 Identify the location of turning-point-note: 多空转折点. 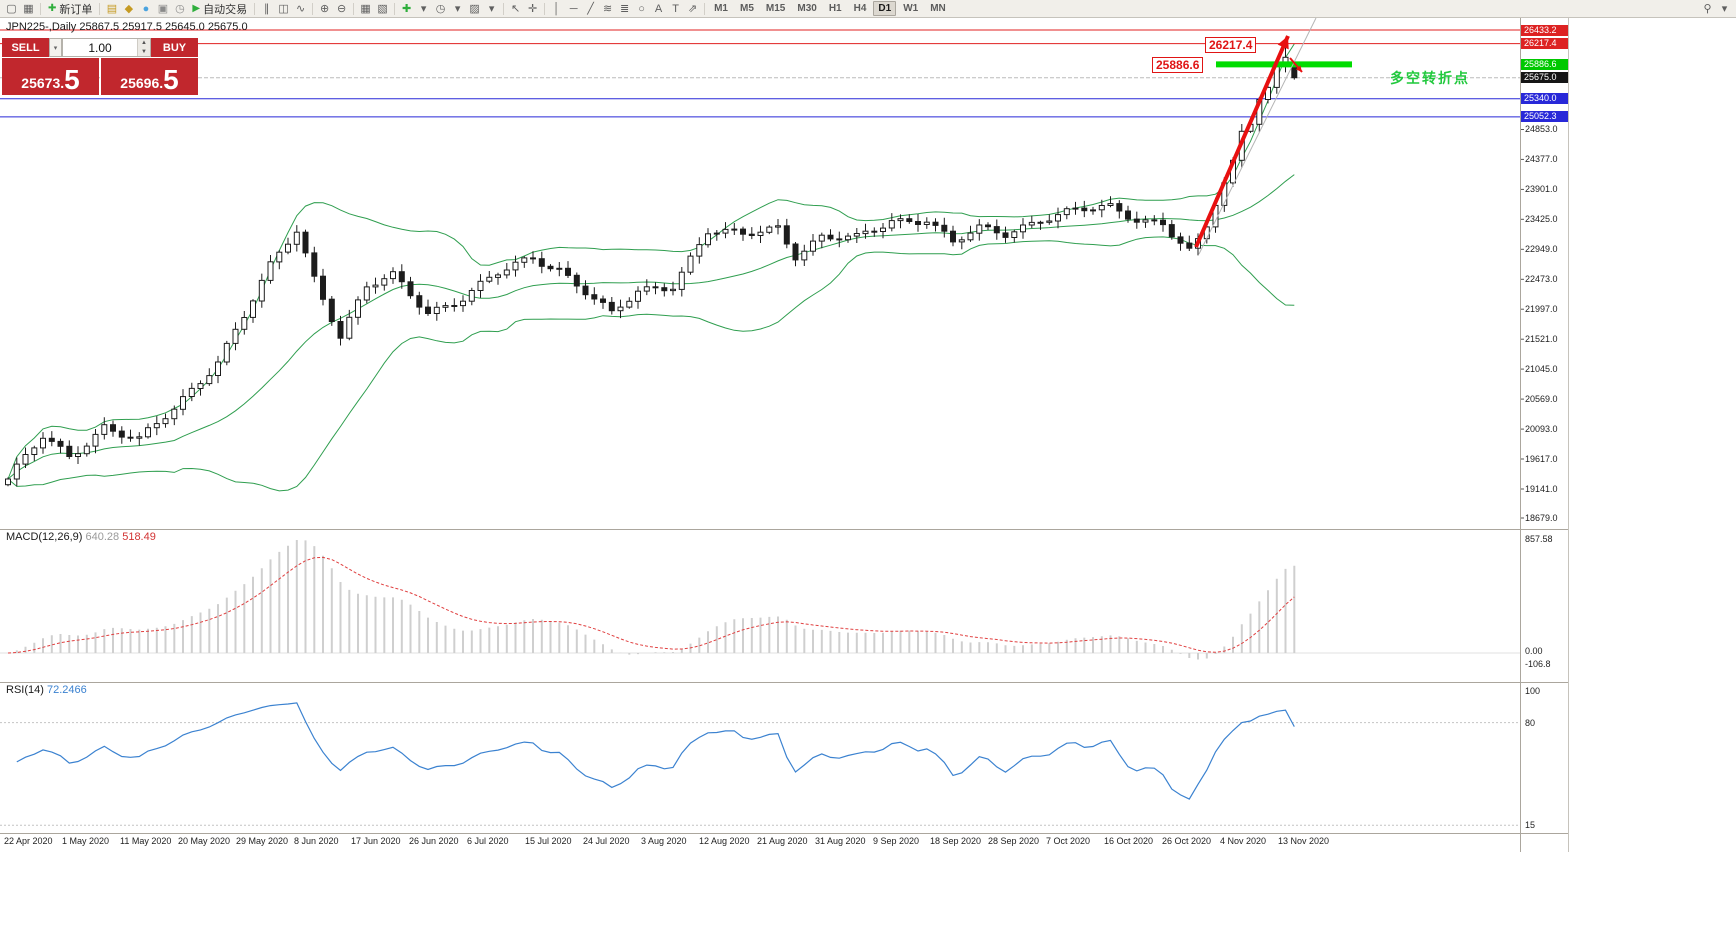
(1430, 78).